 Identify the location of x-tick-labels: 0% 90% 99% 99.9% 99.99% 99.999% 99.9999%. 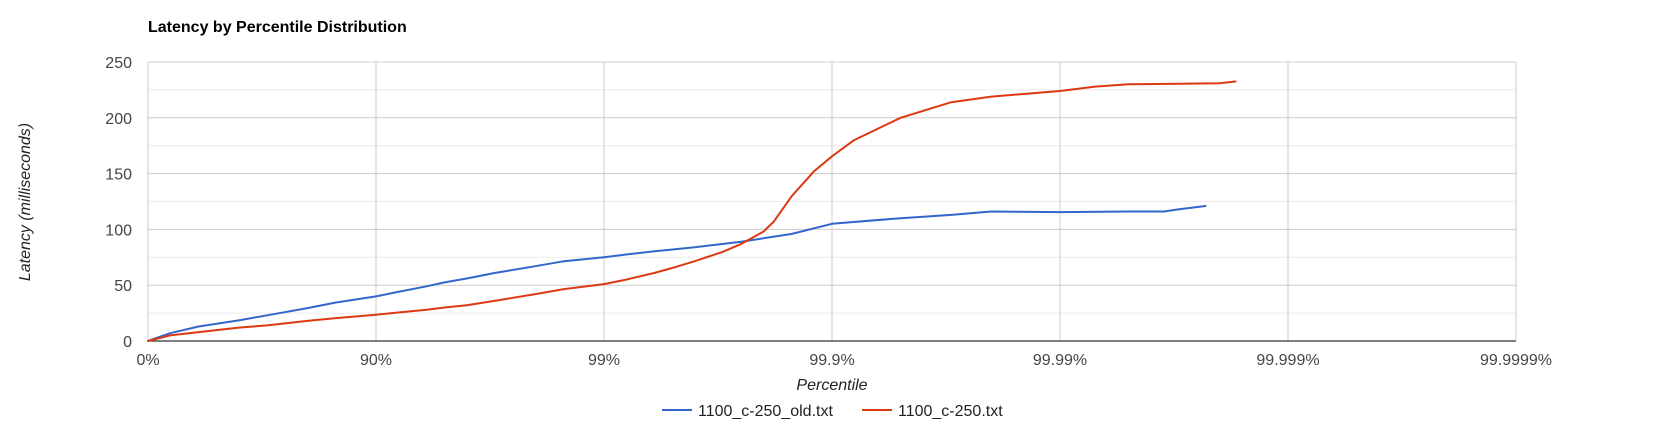
(844, 360).